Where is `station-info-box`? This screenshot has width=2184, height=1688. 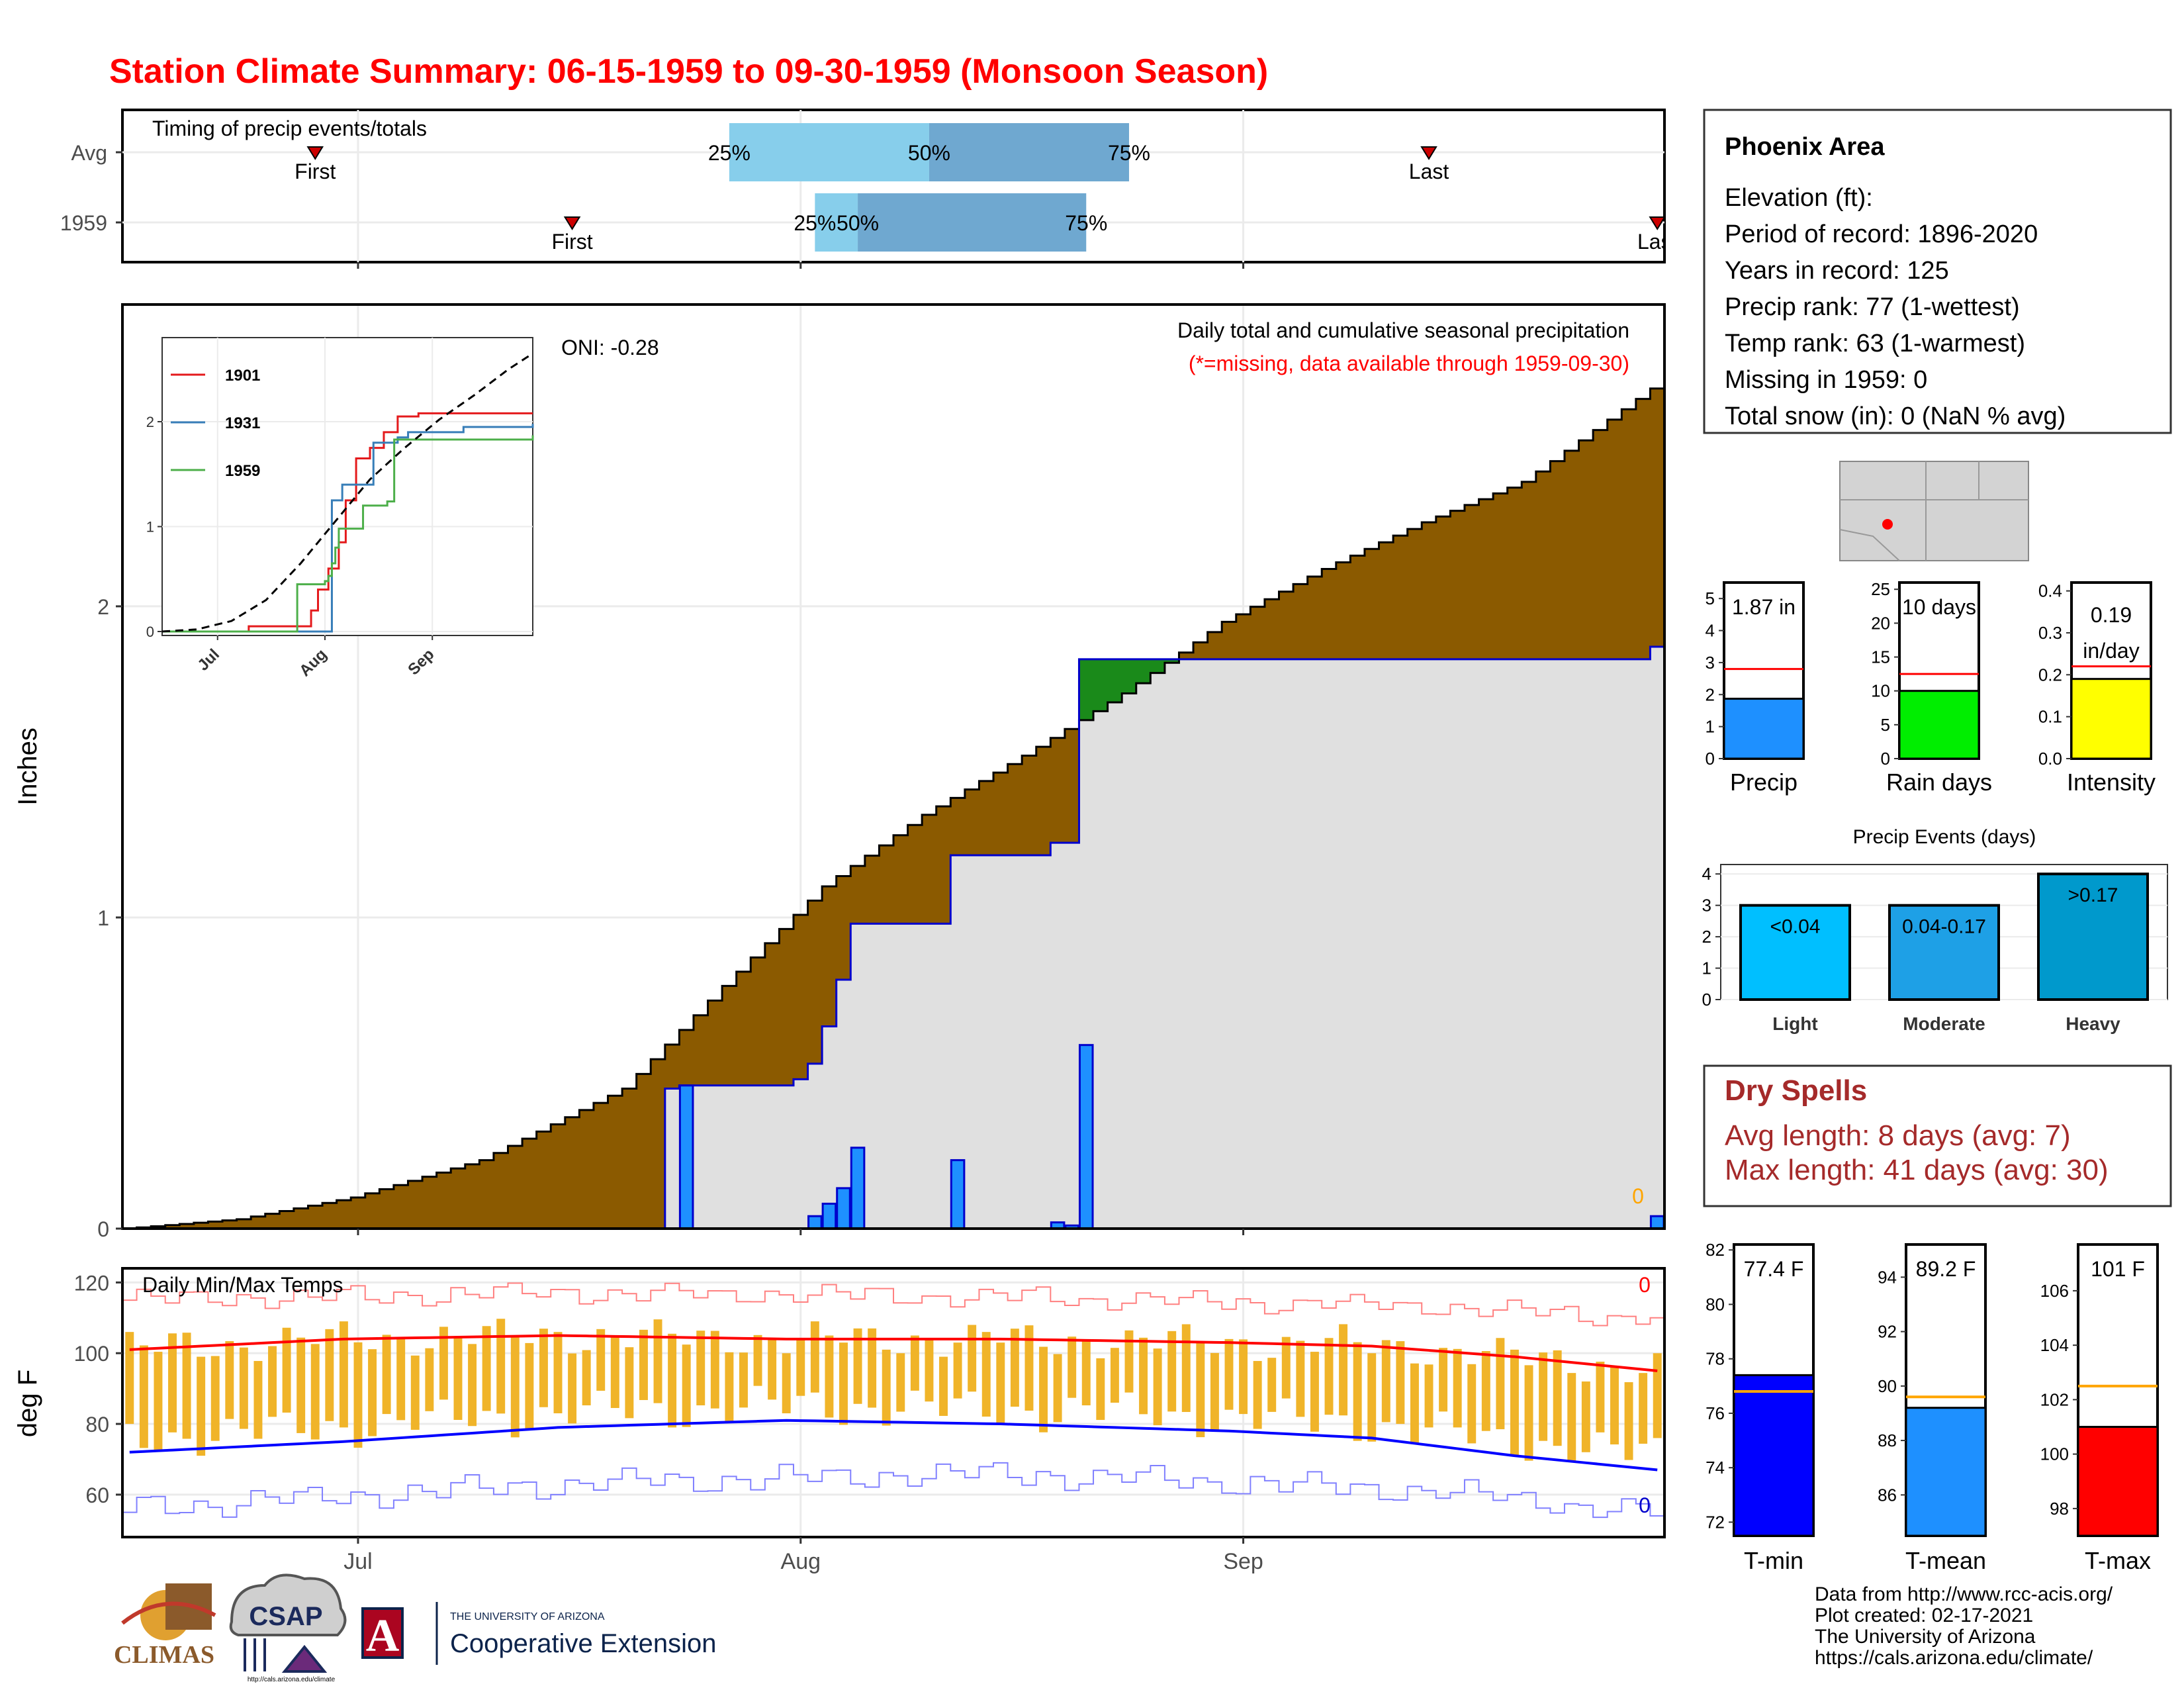
station-info-box is located at coordinates (1937, 271).